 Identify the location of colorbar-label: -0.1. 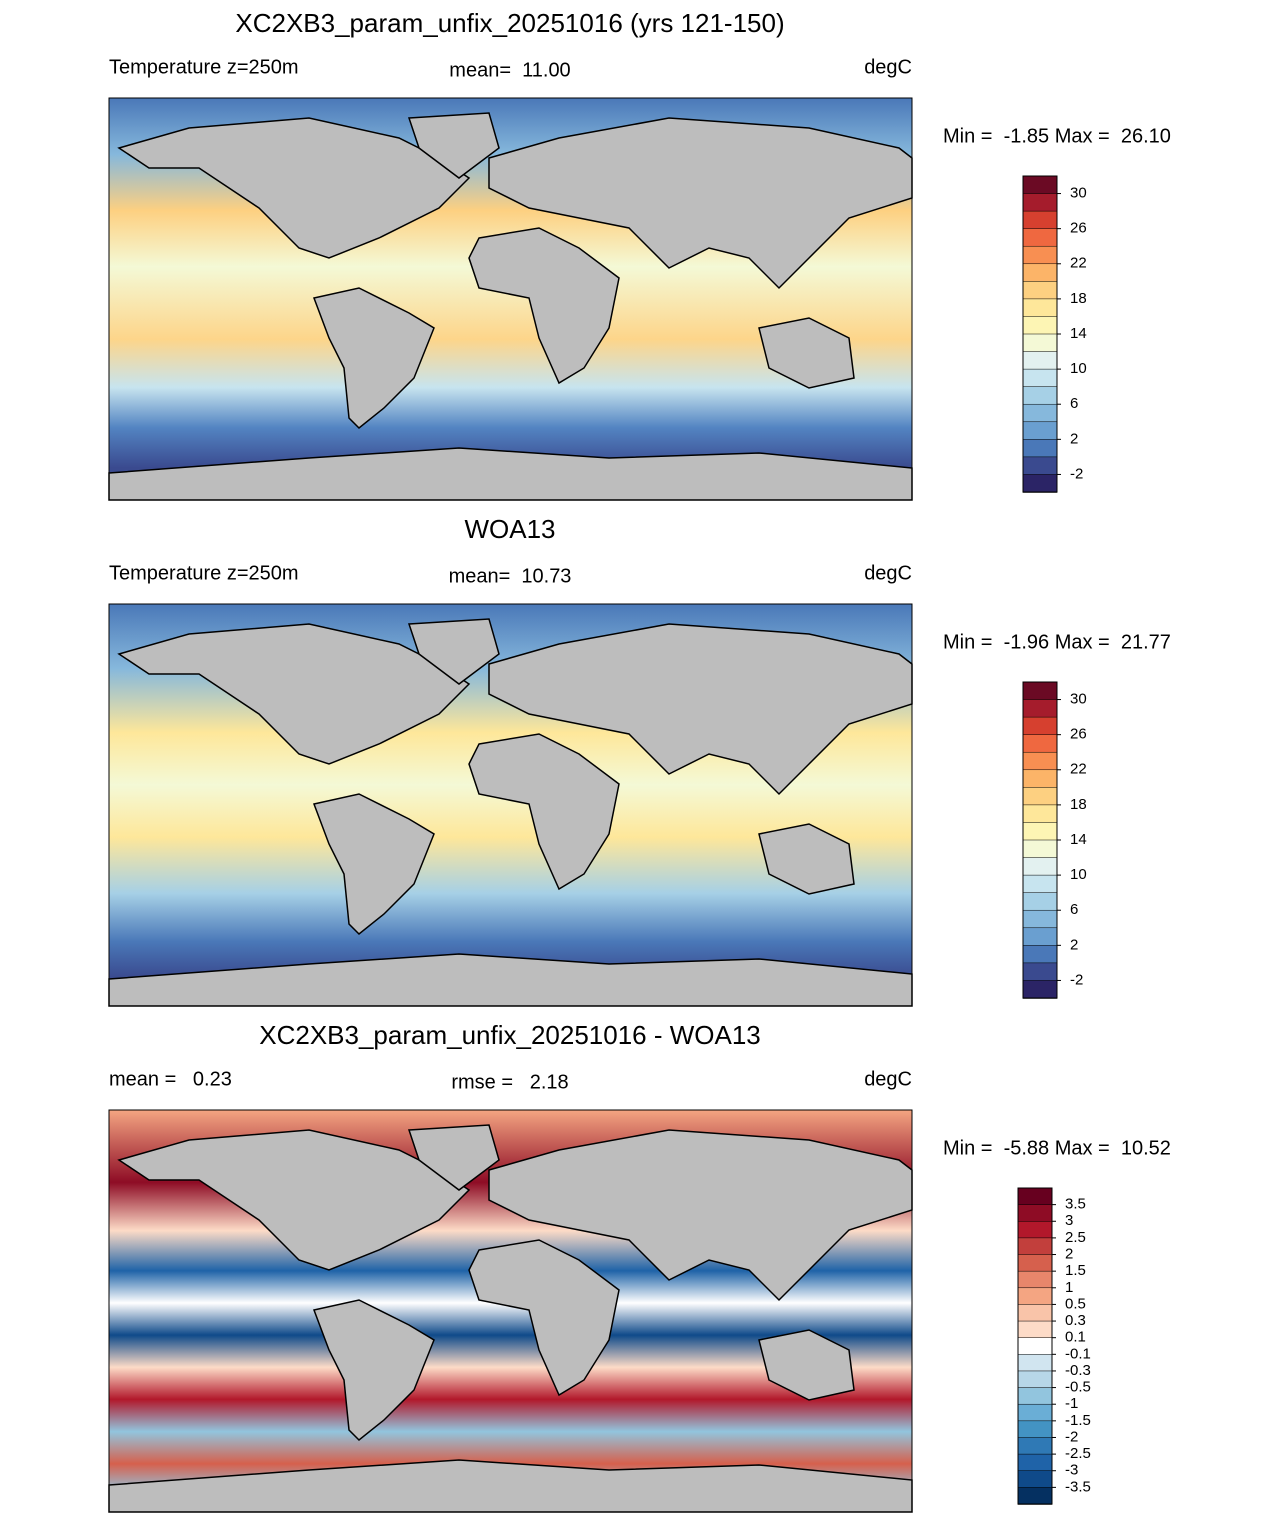
(1078, 1353).